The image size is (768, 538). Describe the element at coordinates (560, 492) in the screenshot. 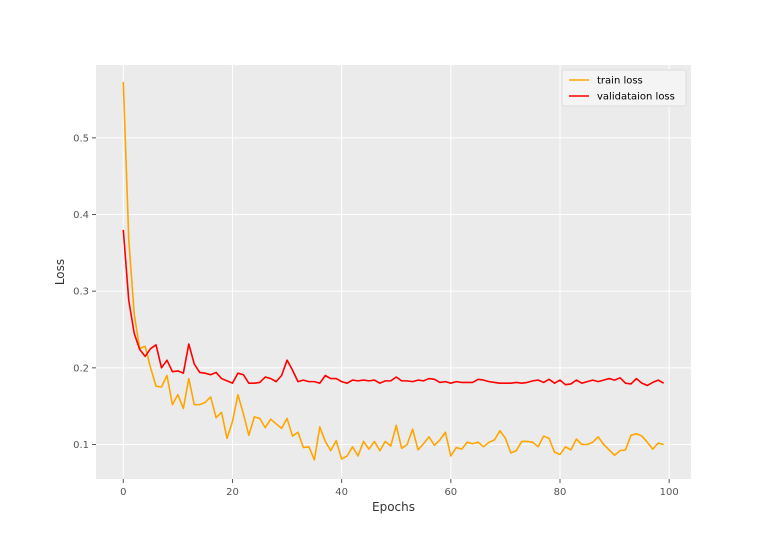

I see `x-tick-label: 80` at that location.